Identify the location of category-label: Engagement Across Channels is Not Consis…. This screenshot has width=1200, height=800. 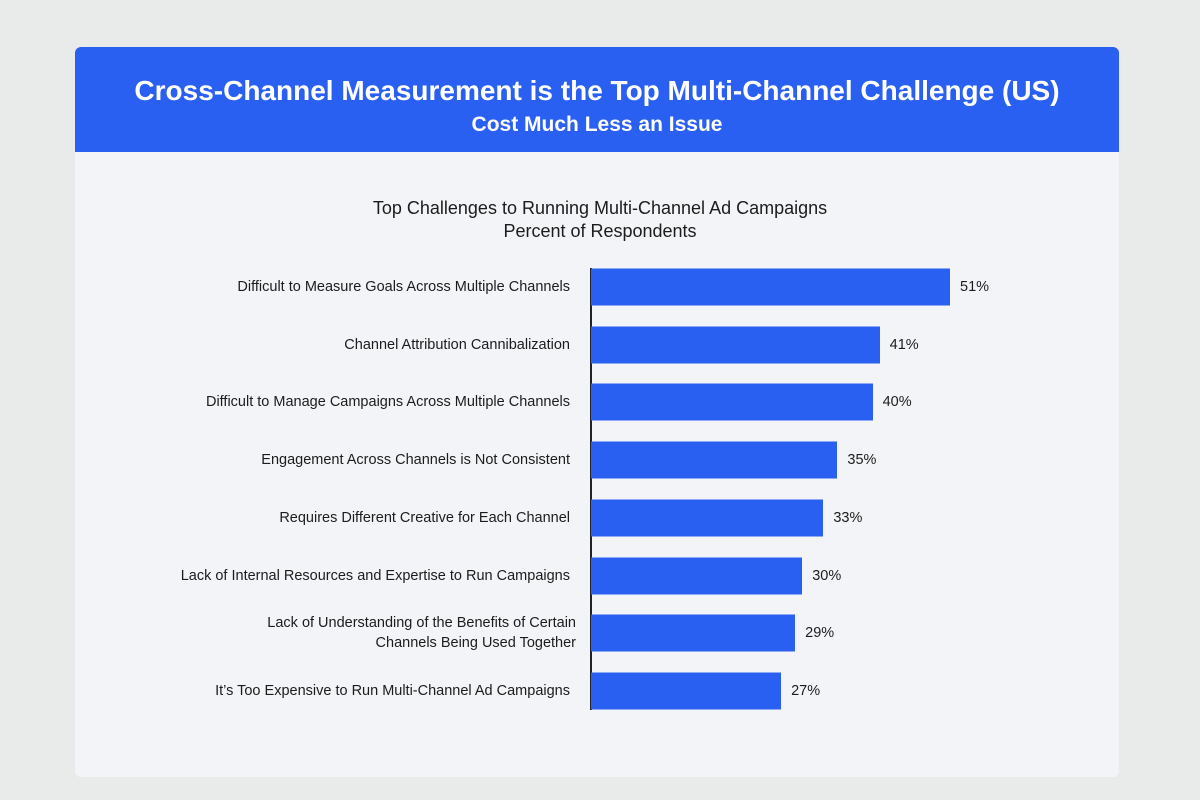
(415, 460).